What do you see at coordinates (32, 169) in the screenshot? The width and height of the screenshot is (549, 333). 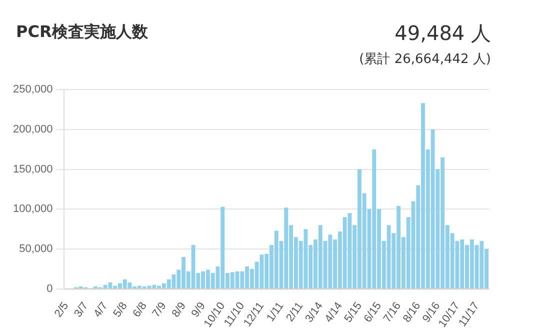 I see `y-tick-label: 150,000` at bounding box center [32, 169].